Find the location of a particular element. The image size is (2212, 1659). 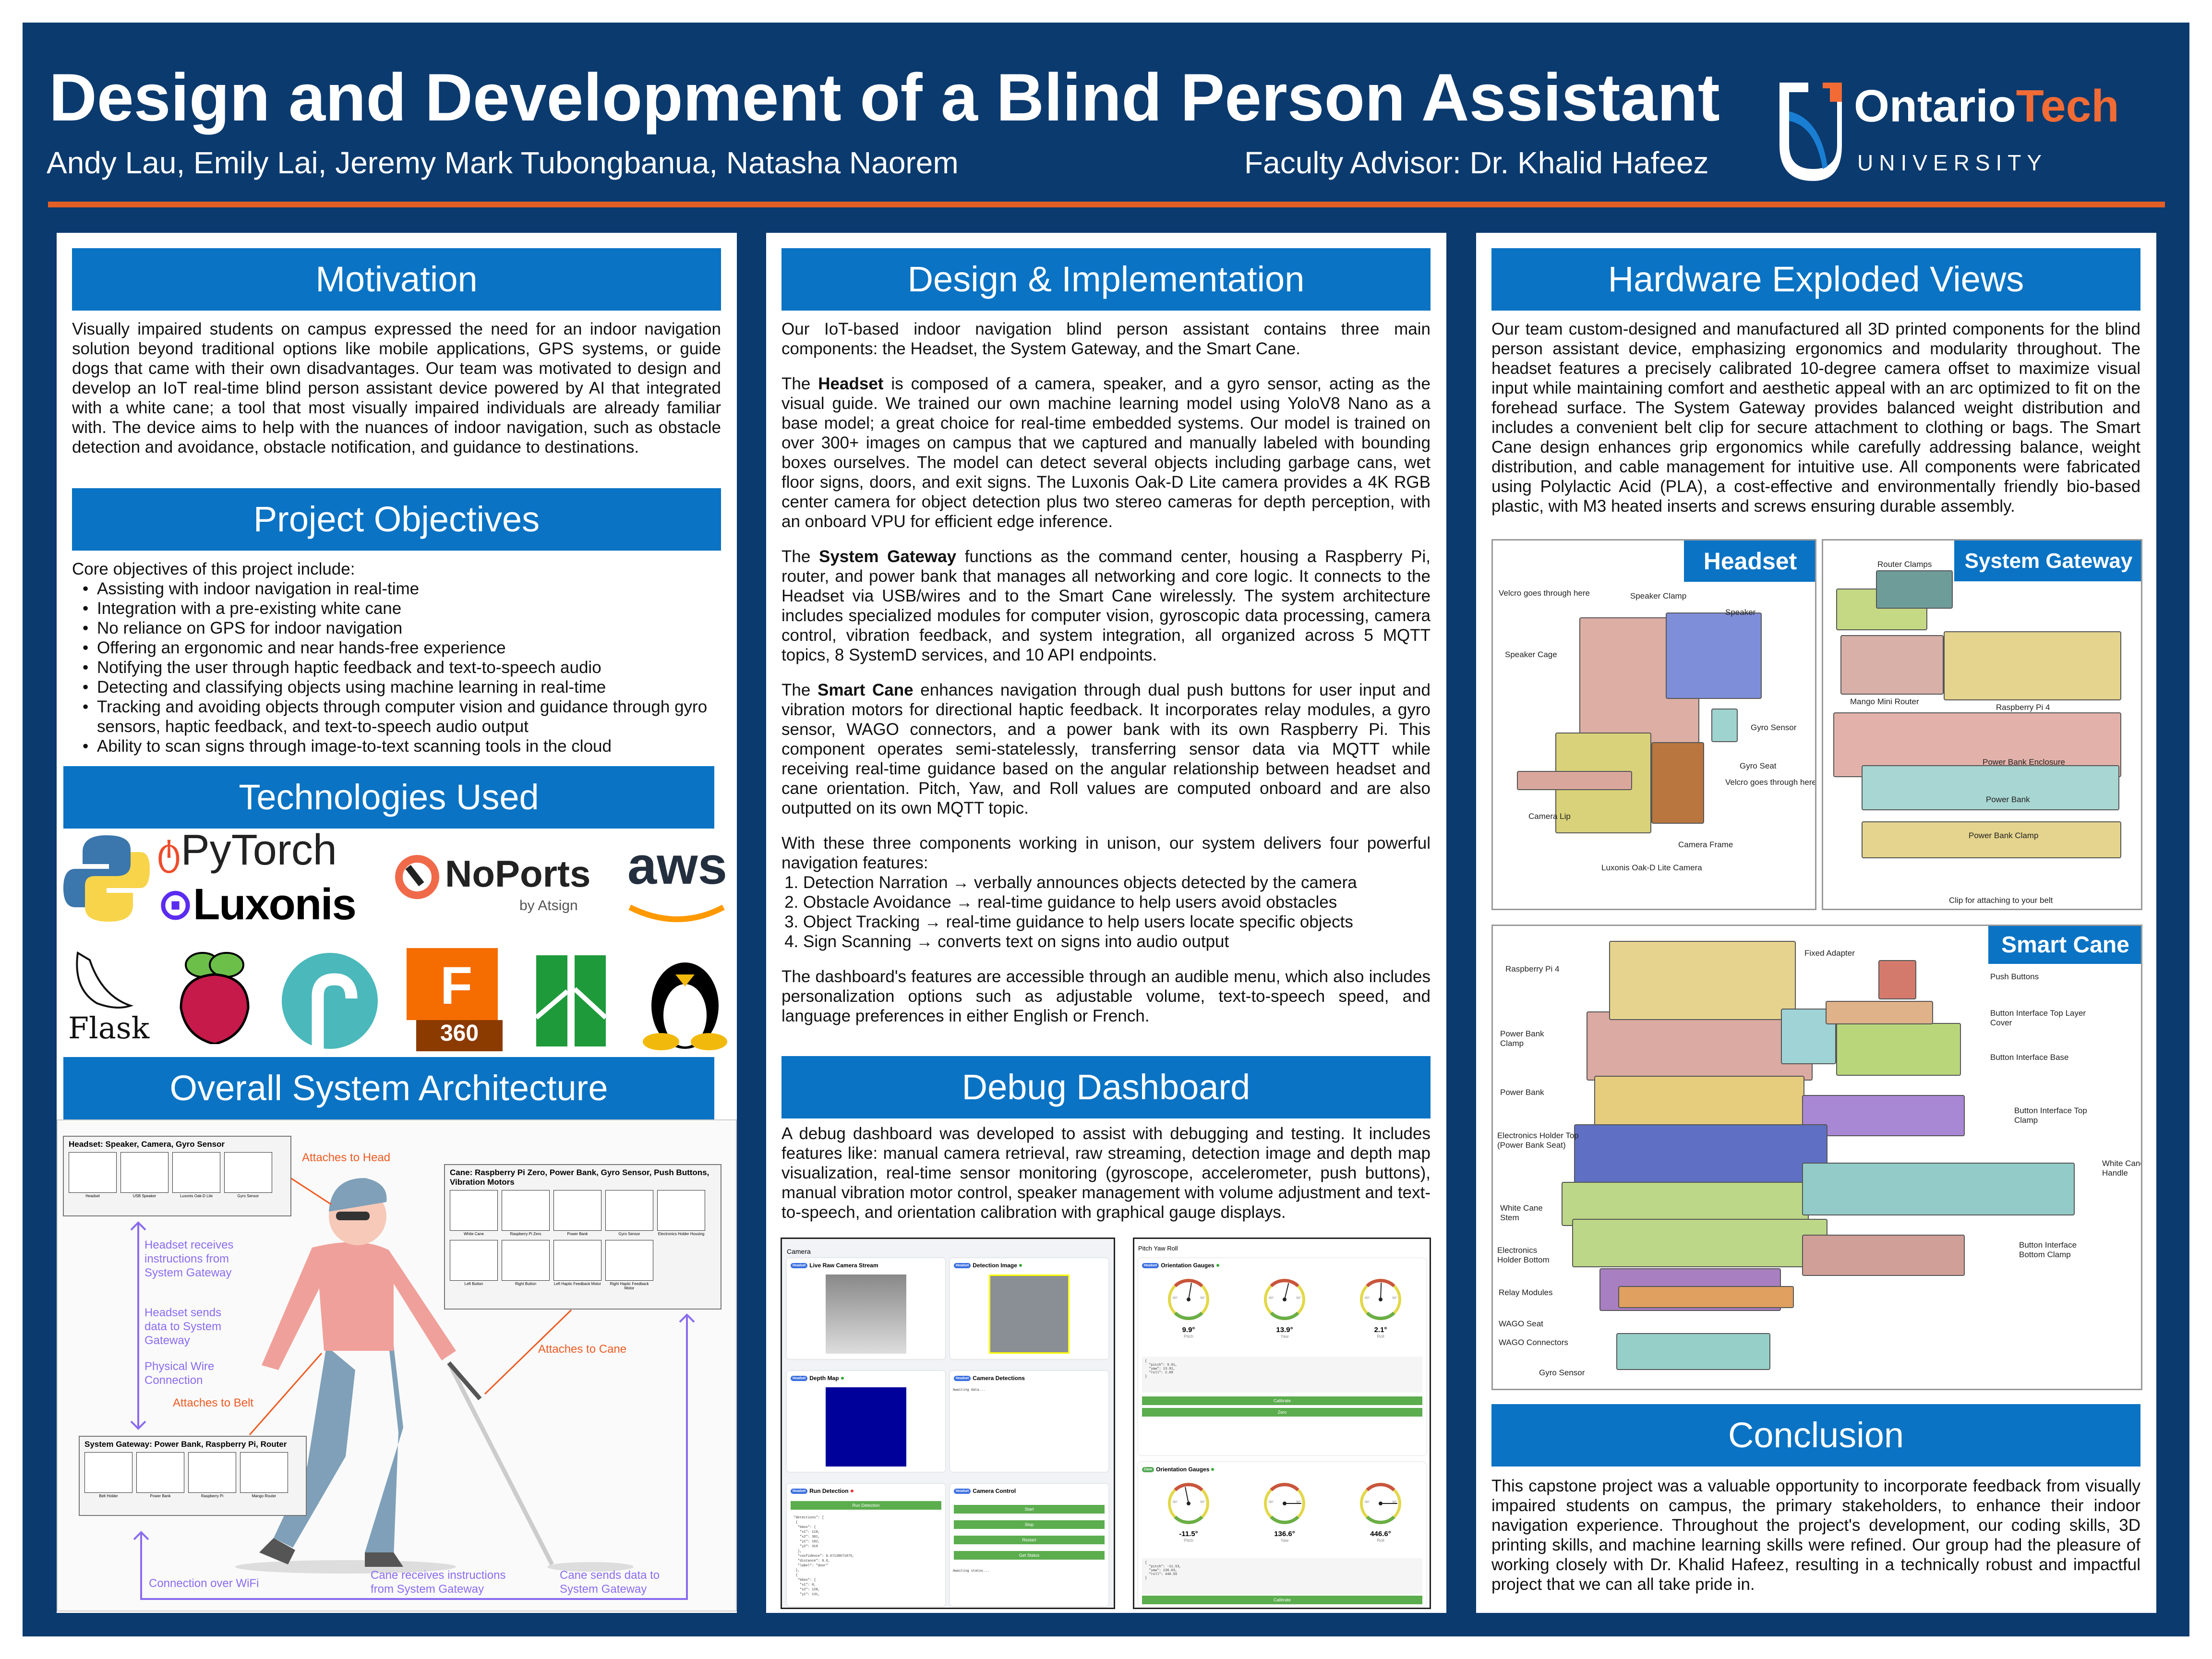

card-header: Headset Detection Image is located at coordinates (1029, 1265).